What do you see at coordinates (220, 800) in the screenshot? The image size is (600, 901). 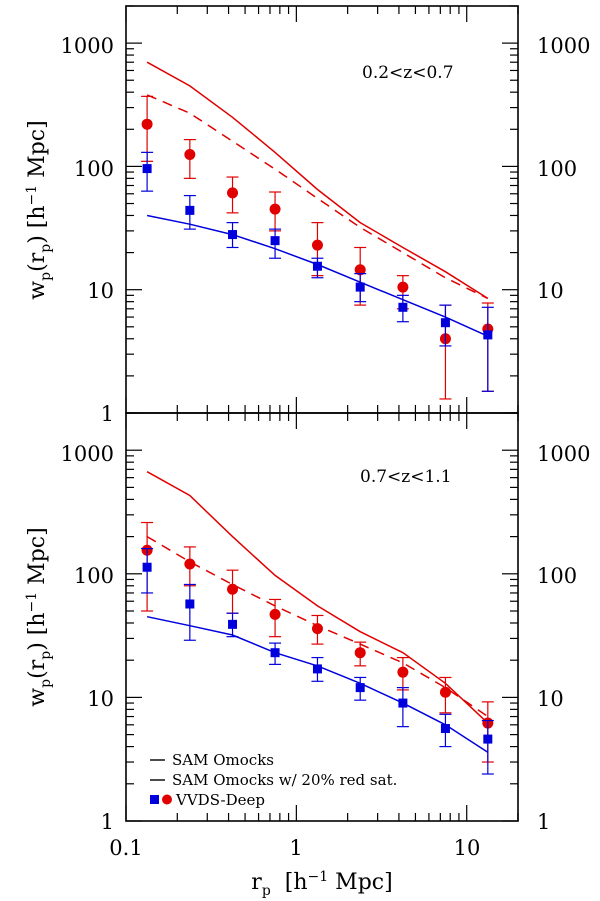 I see `legend-label-vvds: VVDS-Deep` at bounding box center [220, 800].